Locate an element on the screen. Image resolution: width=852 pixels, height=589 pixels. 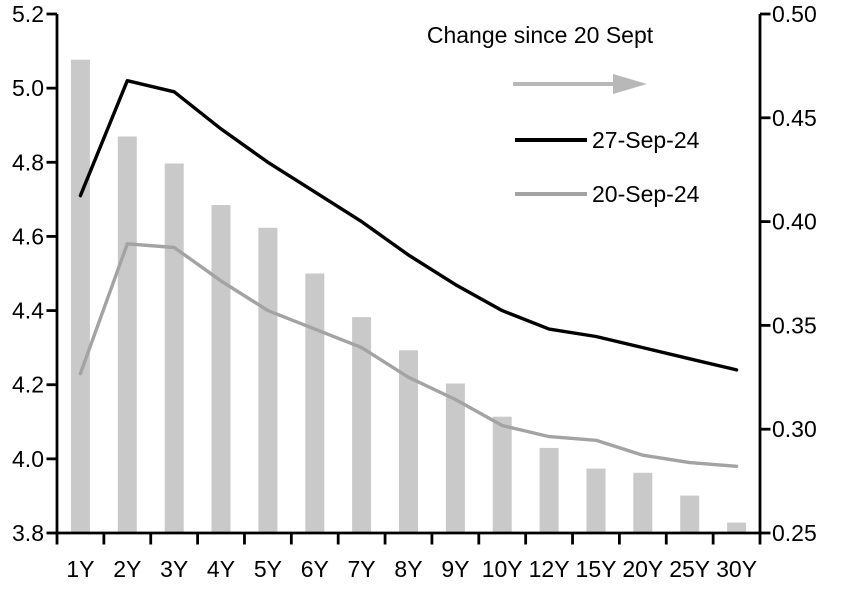
left-axis-label: 5.0 is located at coordinates (28, 88).